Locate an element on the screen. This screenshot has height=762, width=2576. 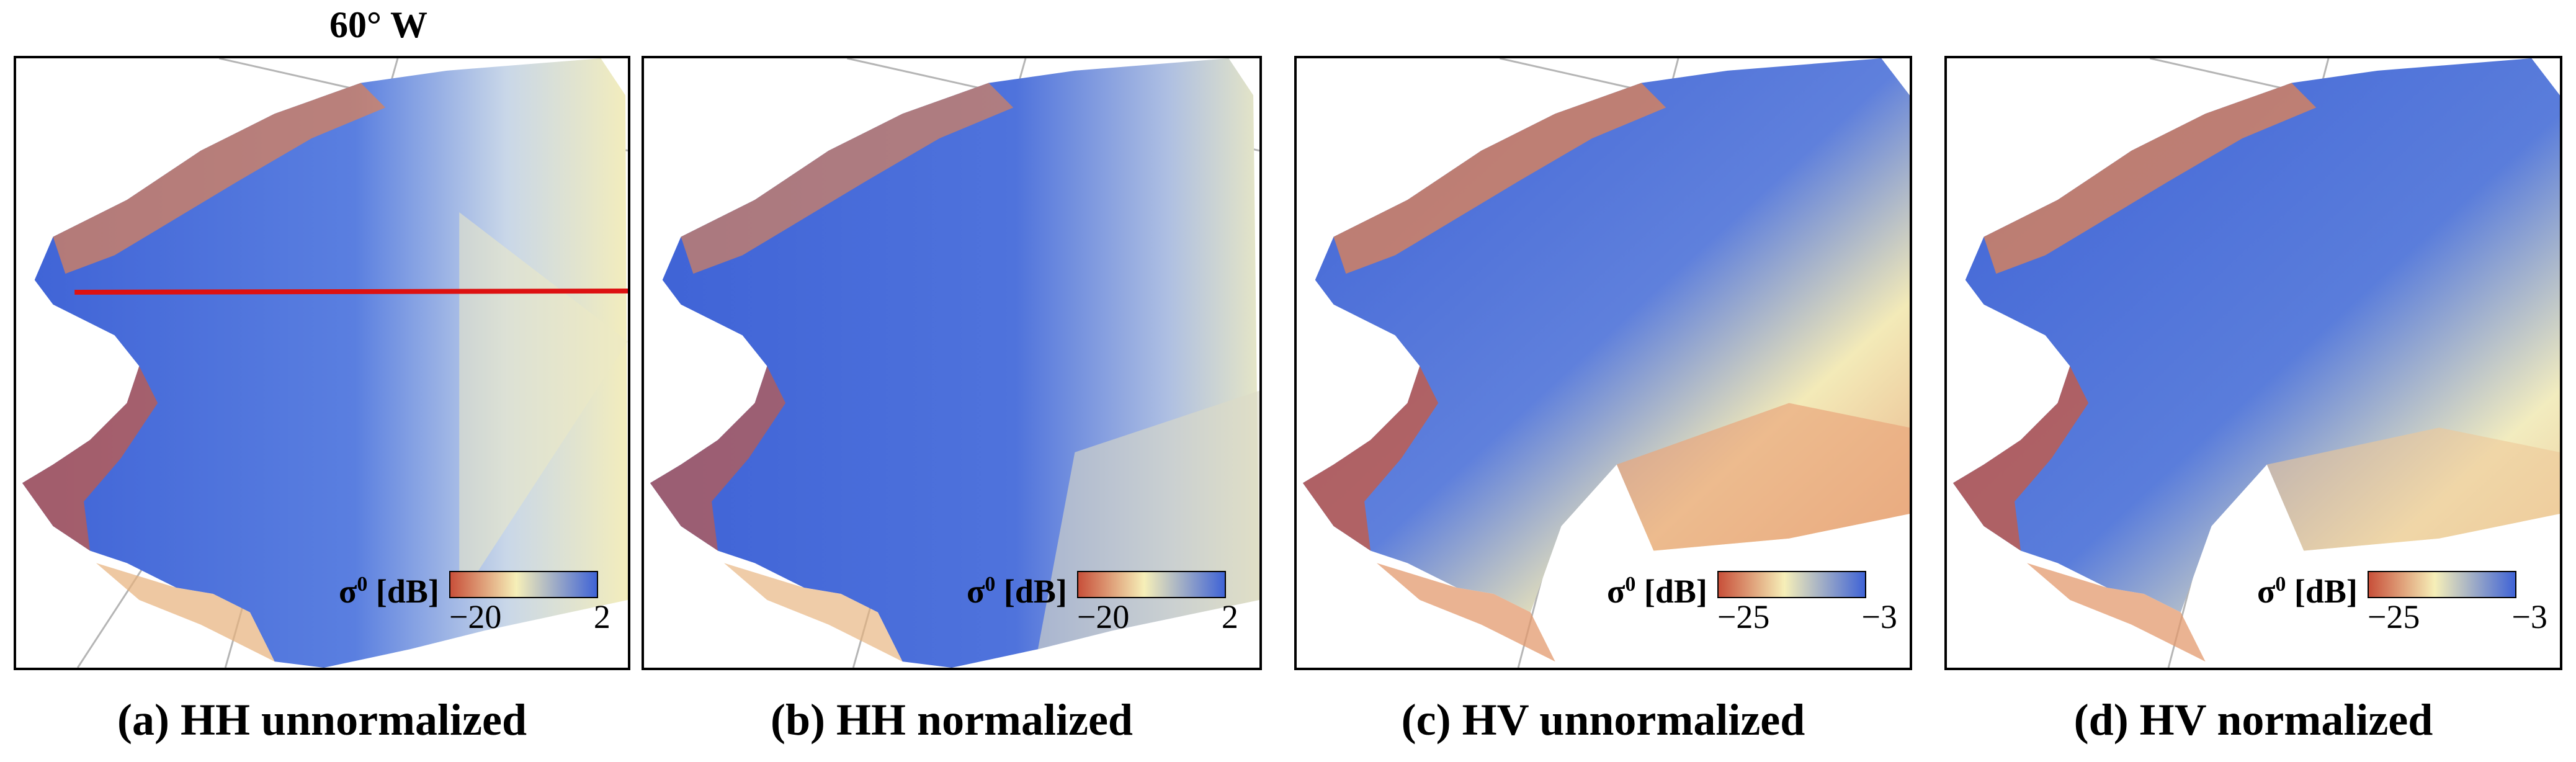
caption-c: (c) HV unnormalized is located at coordinates (1603, 720).